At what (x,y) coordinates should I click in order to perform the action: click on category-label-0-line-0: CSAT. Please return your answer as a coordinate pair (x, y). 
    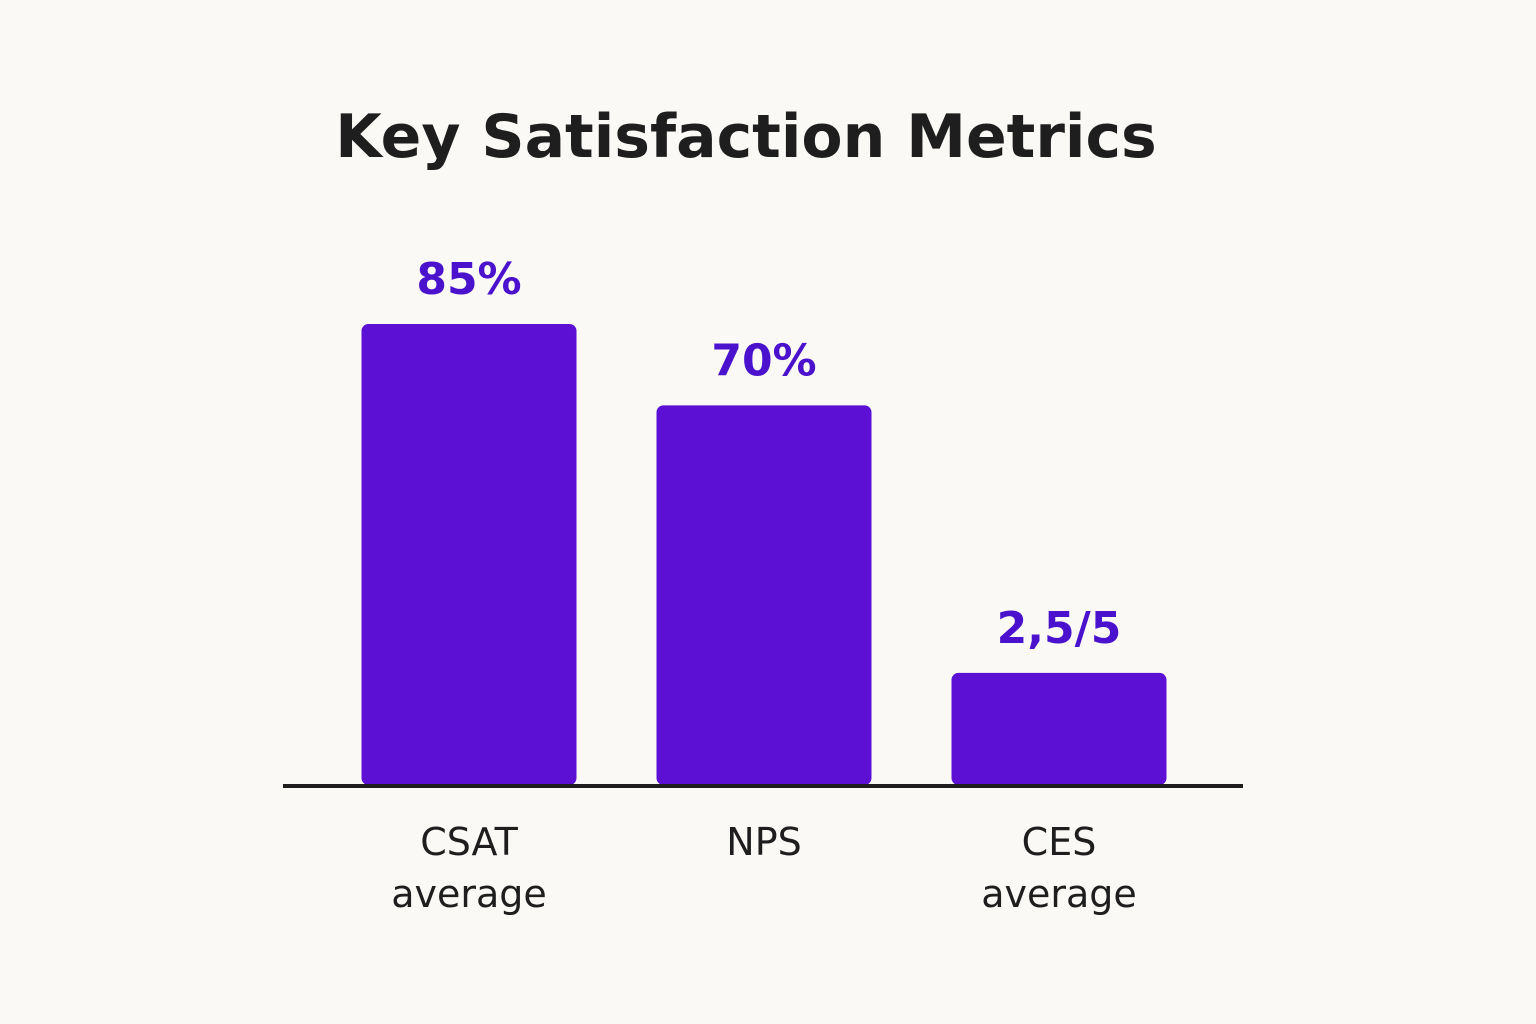
    Looking at the image, I should click on (469, 842).